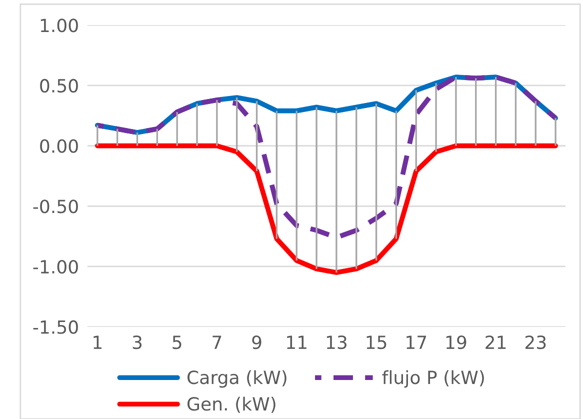  What do you see at coordinates (137, 342) in the screenshot?
I see `x-tick-label: 3` at bounding box center [137, 342].